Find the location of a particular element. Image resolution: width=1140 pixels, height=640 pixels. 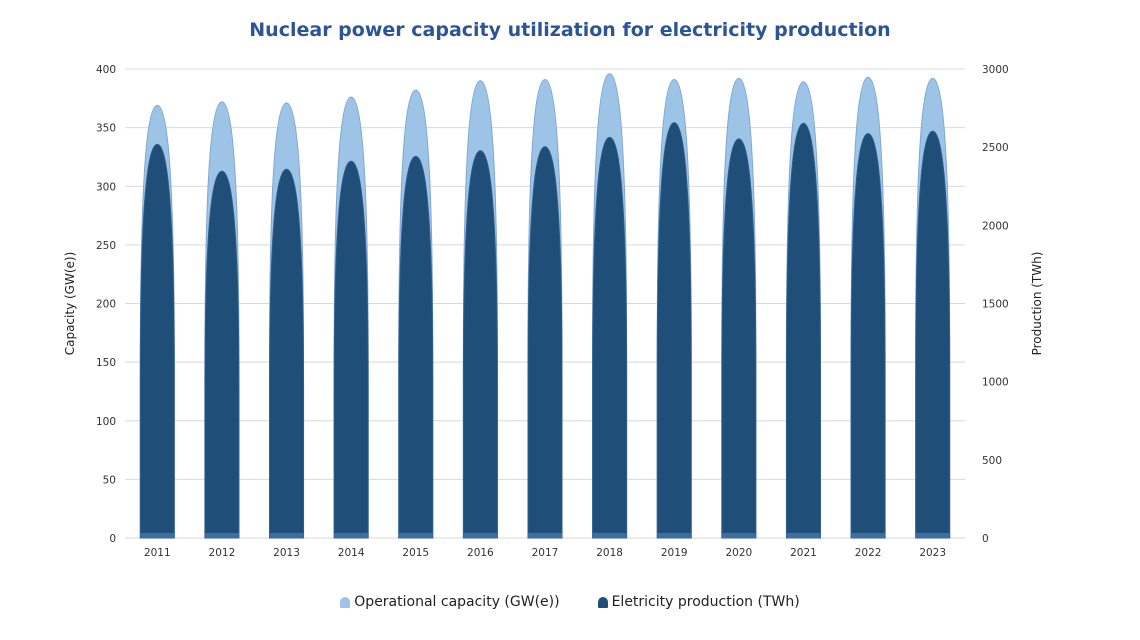

y-tick-left-8: 400 is located at coordinates (106, 70).